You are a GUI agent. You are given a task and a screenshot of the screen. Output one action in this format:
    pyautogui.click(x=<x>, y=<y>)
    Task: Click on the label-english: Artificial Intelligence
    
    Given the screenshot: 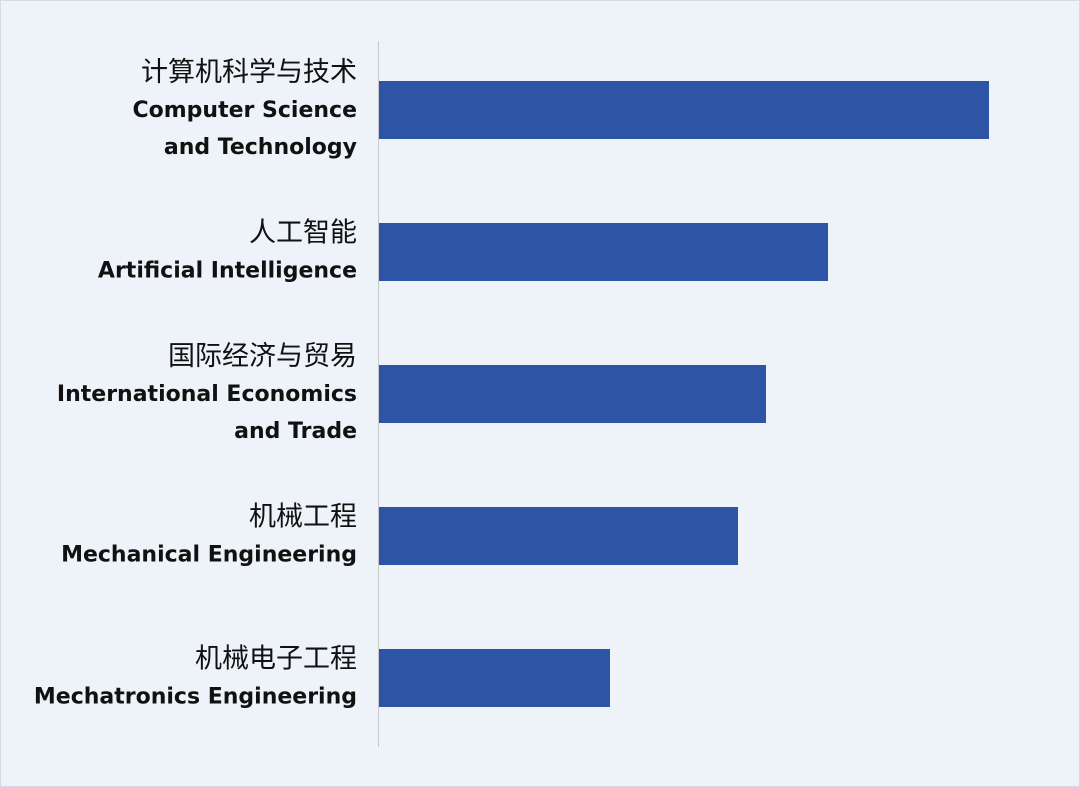 What is the action you would take?
    pyautogui.click(x=227, y=271)
    